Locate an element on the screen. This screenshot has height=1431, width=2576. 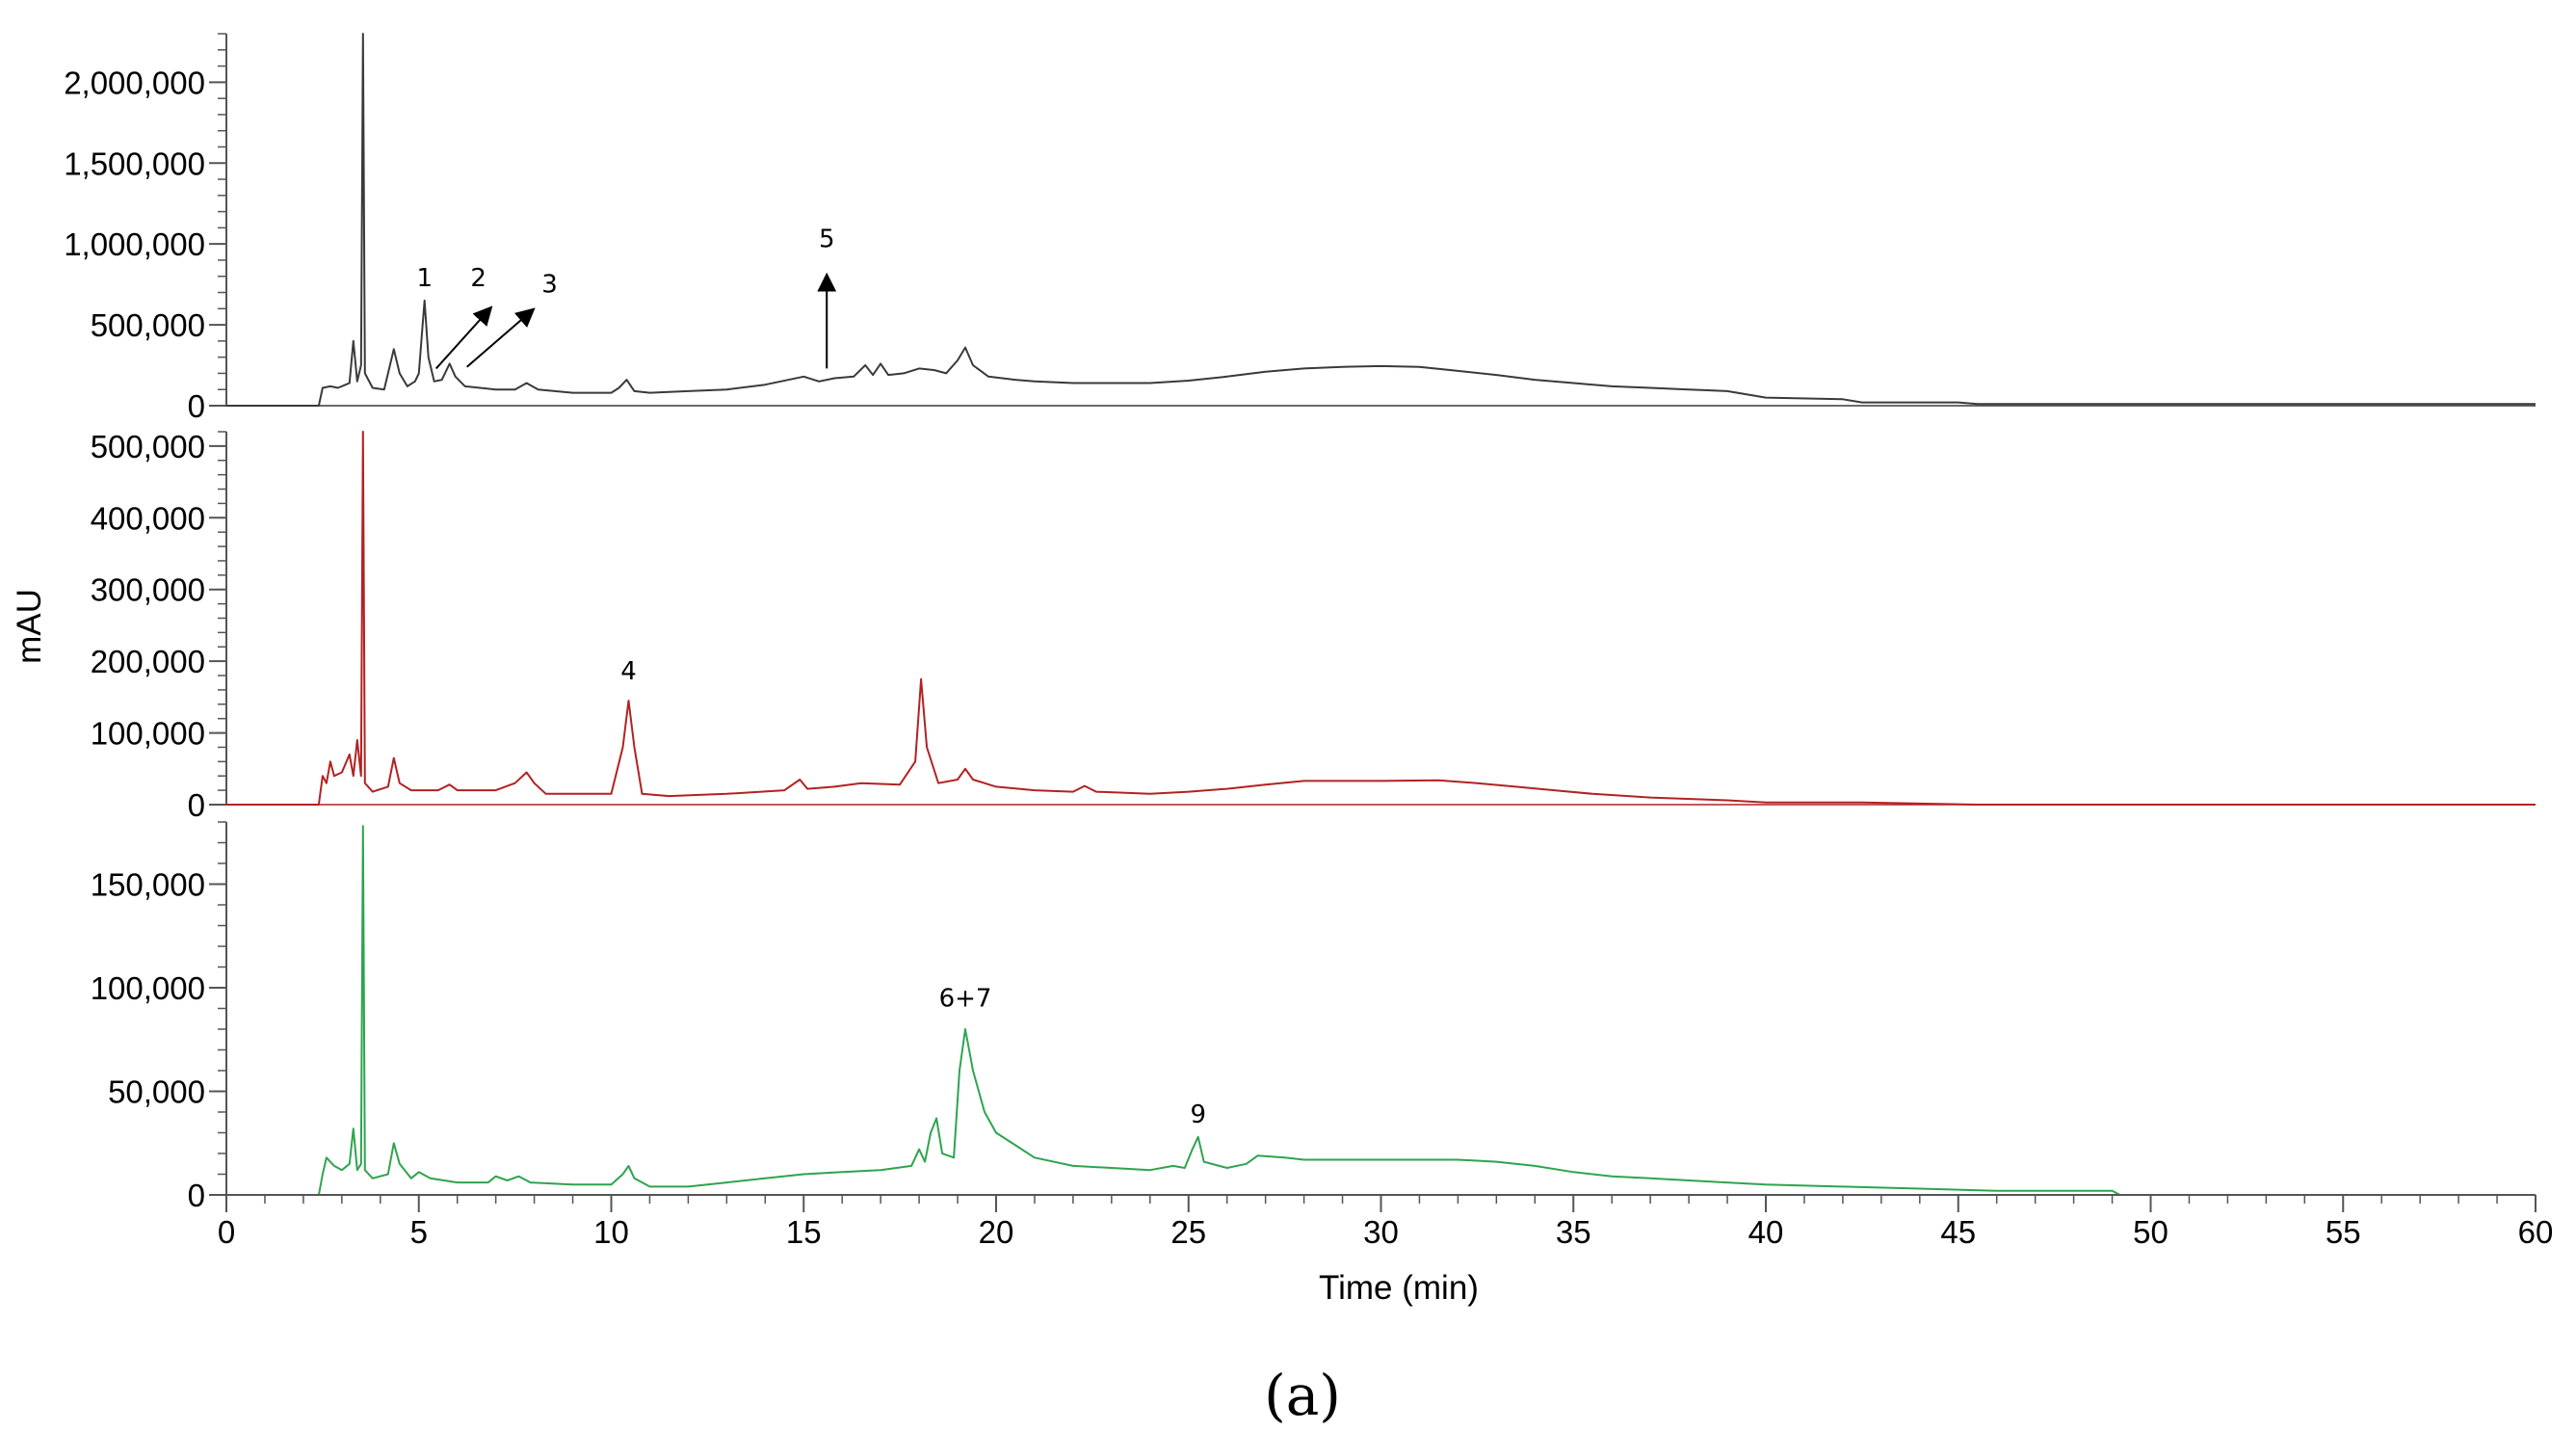
x-axis-title: Time (min) is located at coordinates (1399, 1288).